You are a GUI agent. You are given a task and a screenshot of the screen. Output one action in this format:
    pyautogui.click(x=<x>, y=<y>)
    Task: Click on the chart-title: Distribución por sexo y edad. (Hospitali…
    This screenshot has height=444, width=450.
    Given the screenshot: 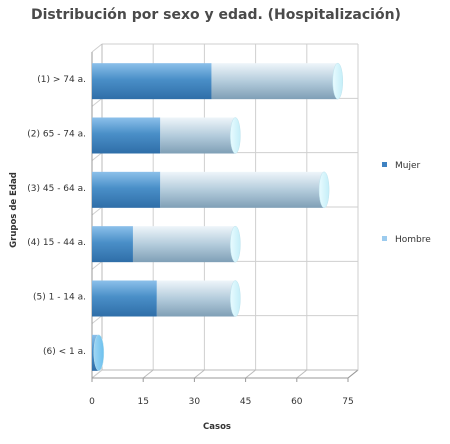 What is the action you would take?
    pyautogui.click(x=216, y=15)
    